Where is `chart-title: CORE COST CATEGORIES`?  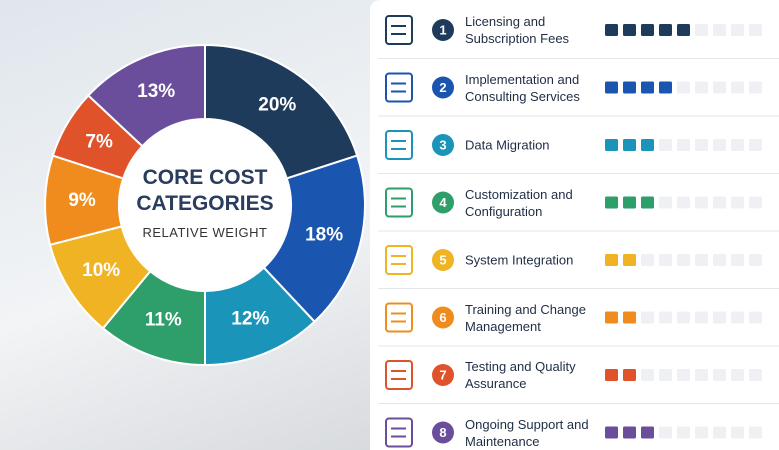
chart-title: CORE COST CATEGORIES is located at coordinates (205, 190).